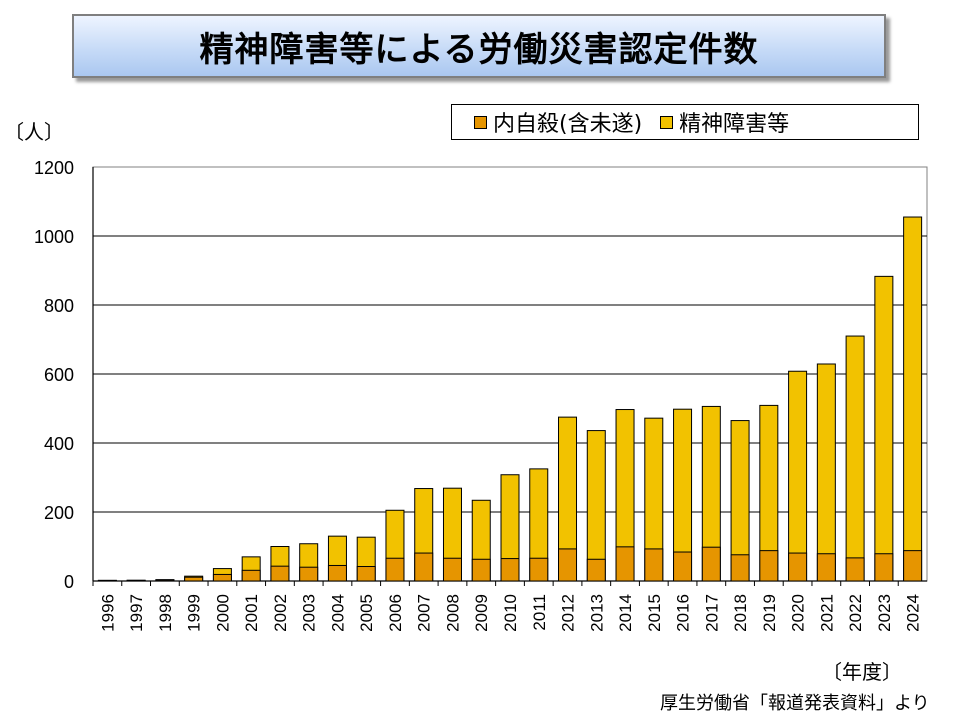 This screenshot has height=720, width=960. I want to click on legend: 内自殺(含未遂) 精神障害等, so click(685, 122).